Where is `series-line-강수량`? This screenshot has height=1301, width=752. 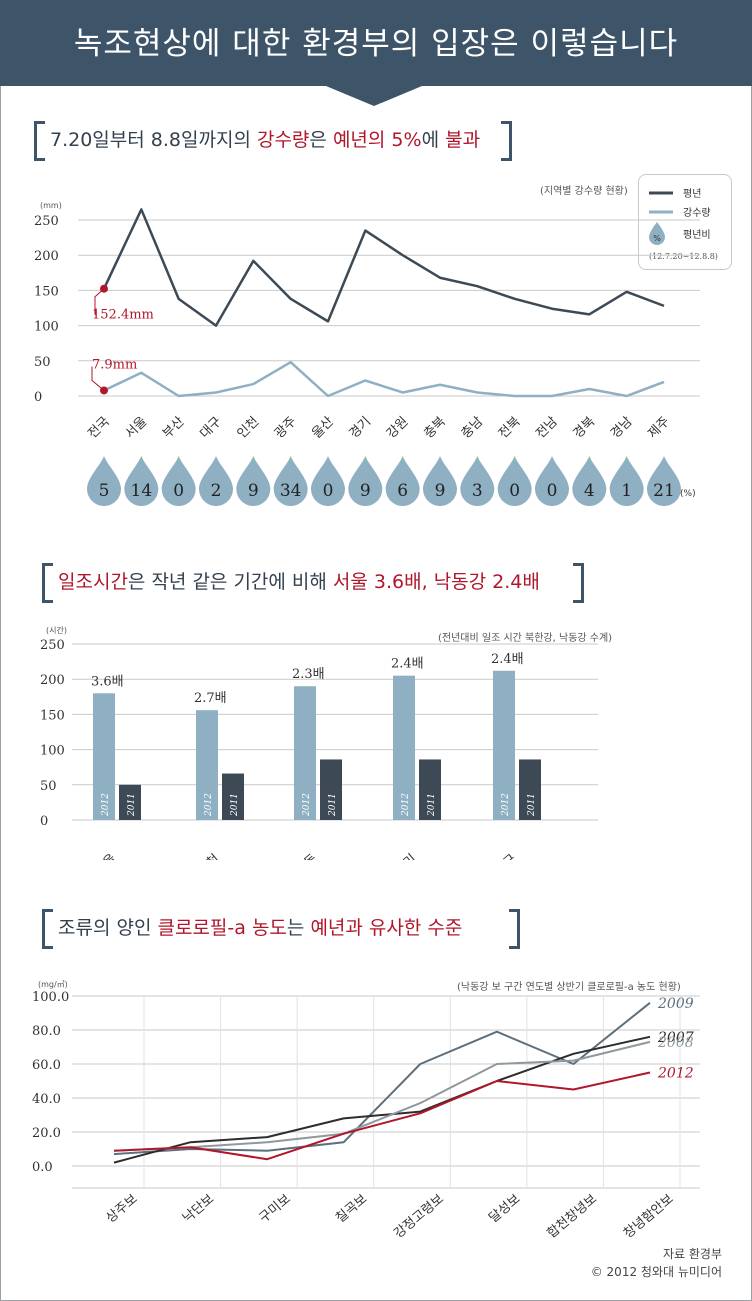 series-line-강수량 is located at coordinates (384, 379).